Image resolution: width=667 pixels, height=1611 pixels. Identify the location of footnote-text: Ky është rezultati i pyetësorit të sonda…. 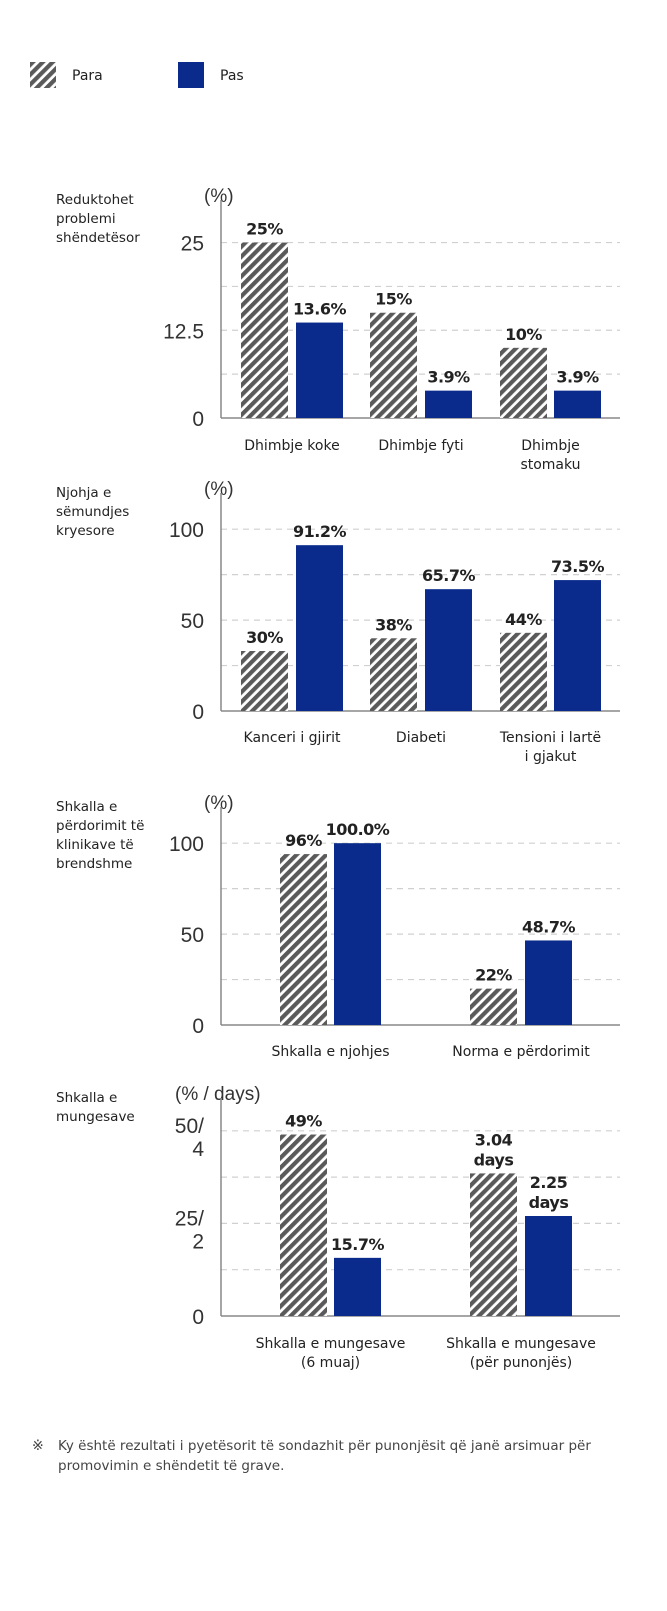
(324, 1456).